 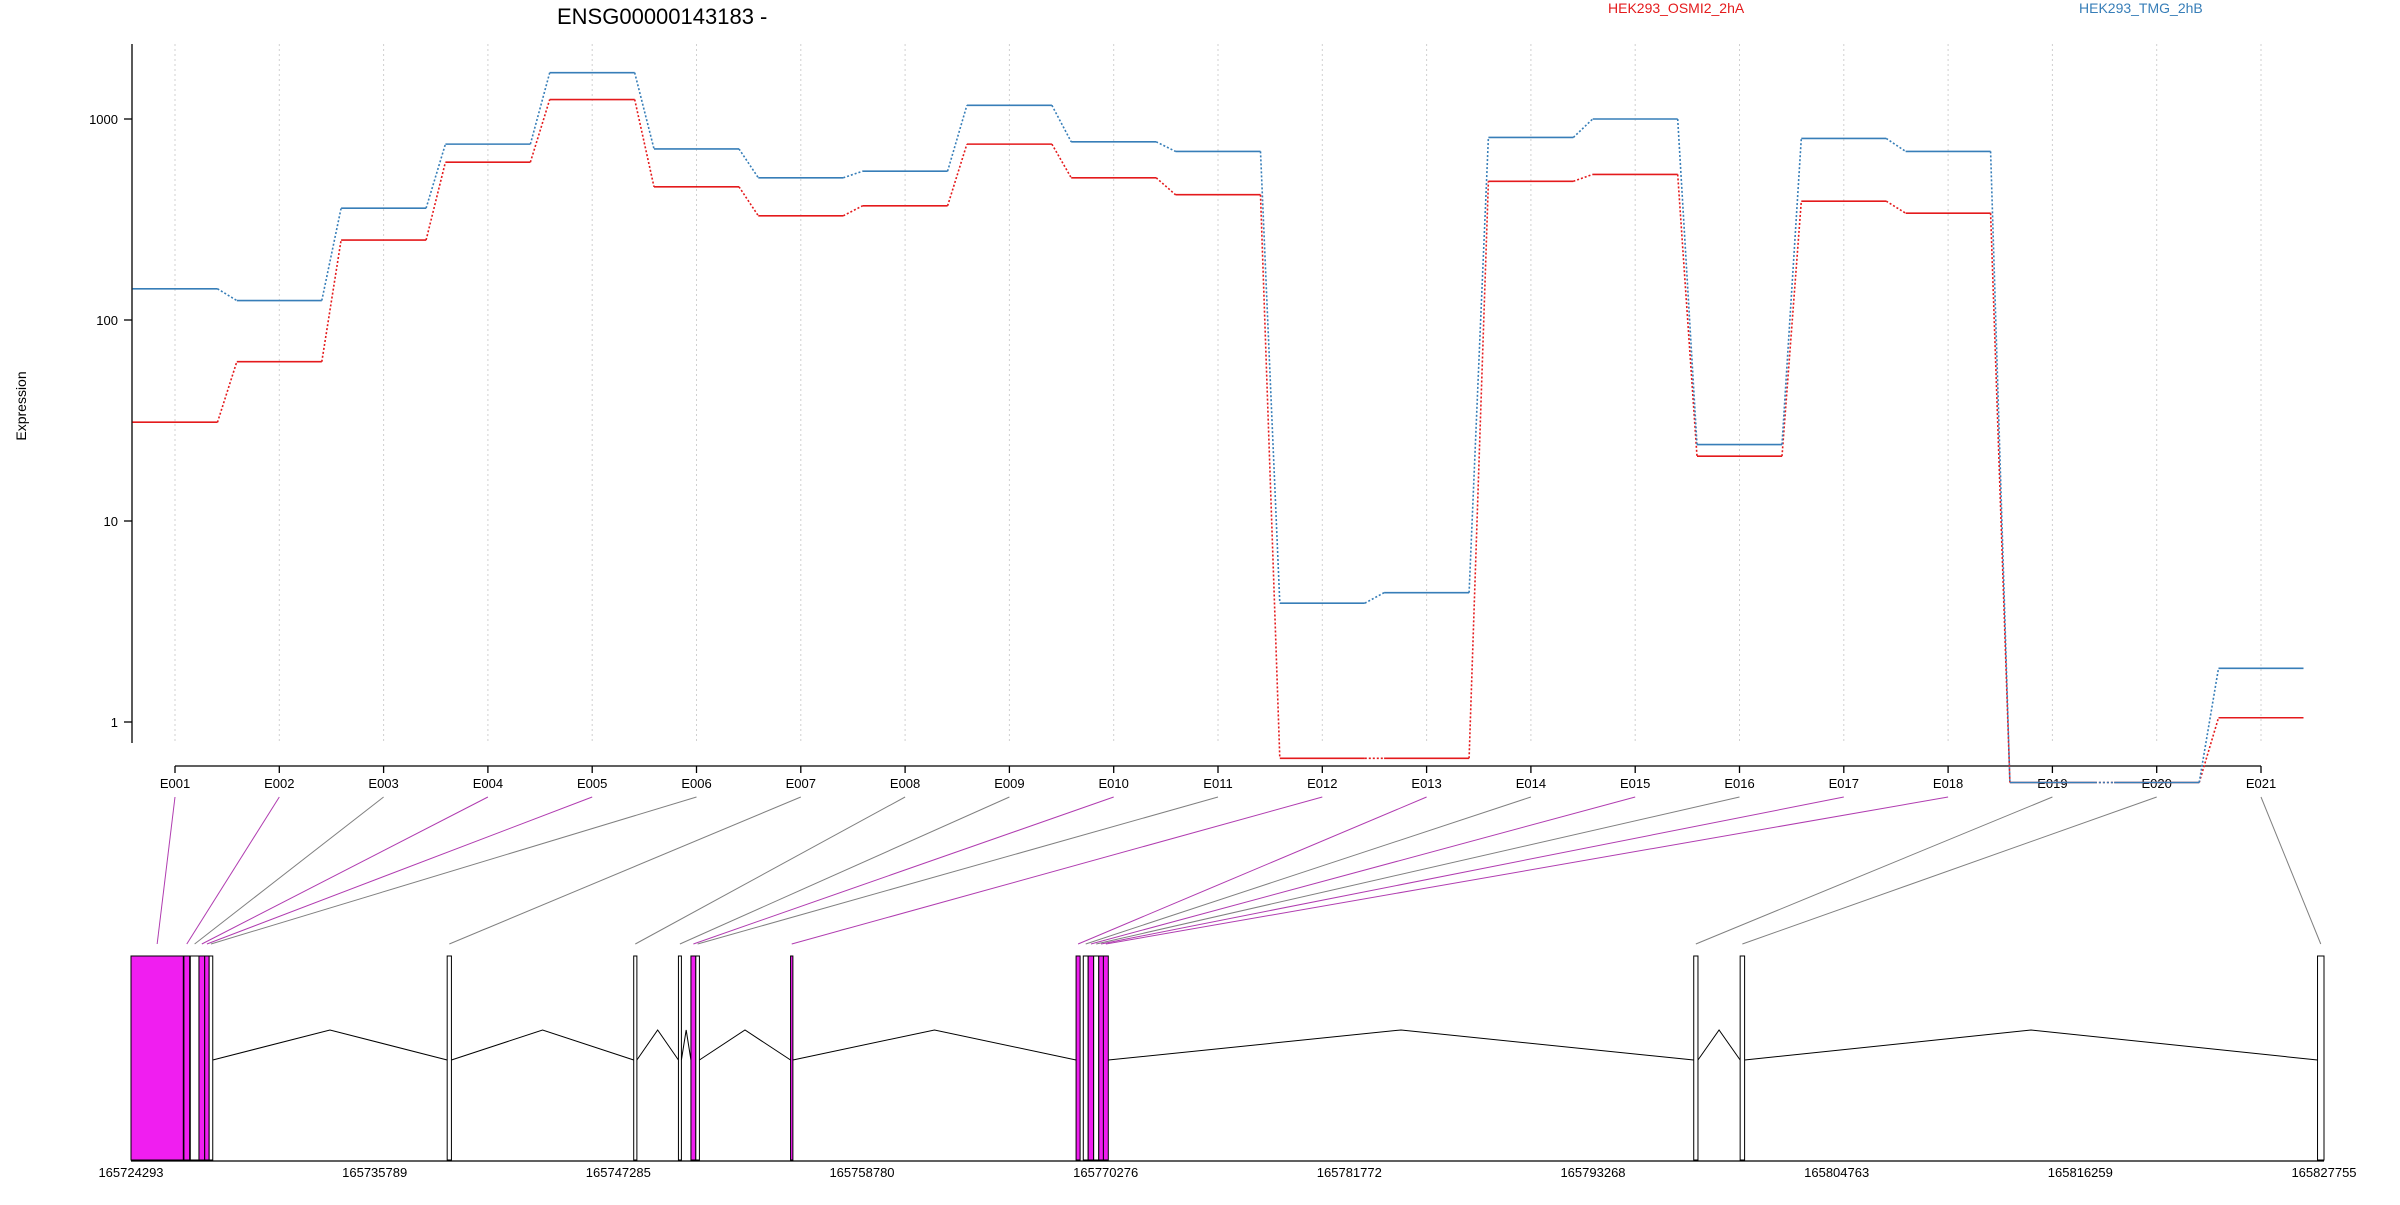 What do you see at coordinates (107, 320) in the screenshot?
I see `y-tick-label-100: 100` at bounding box center [107, 320].